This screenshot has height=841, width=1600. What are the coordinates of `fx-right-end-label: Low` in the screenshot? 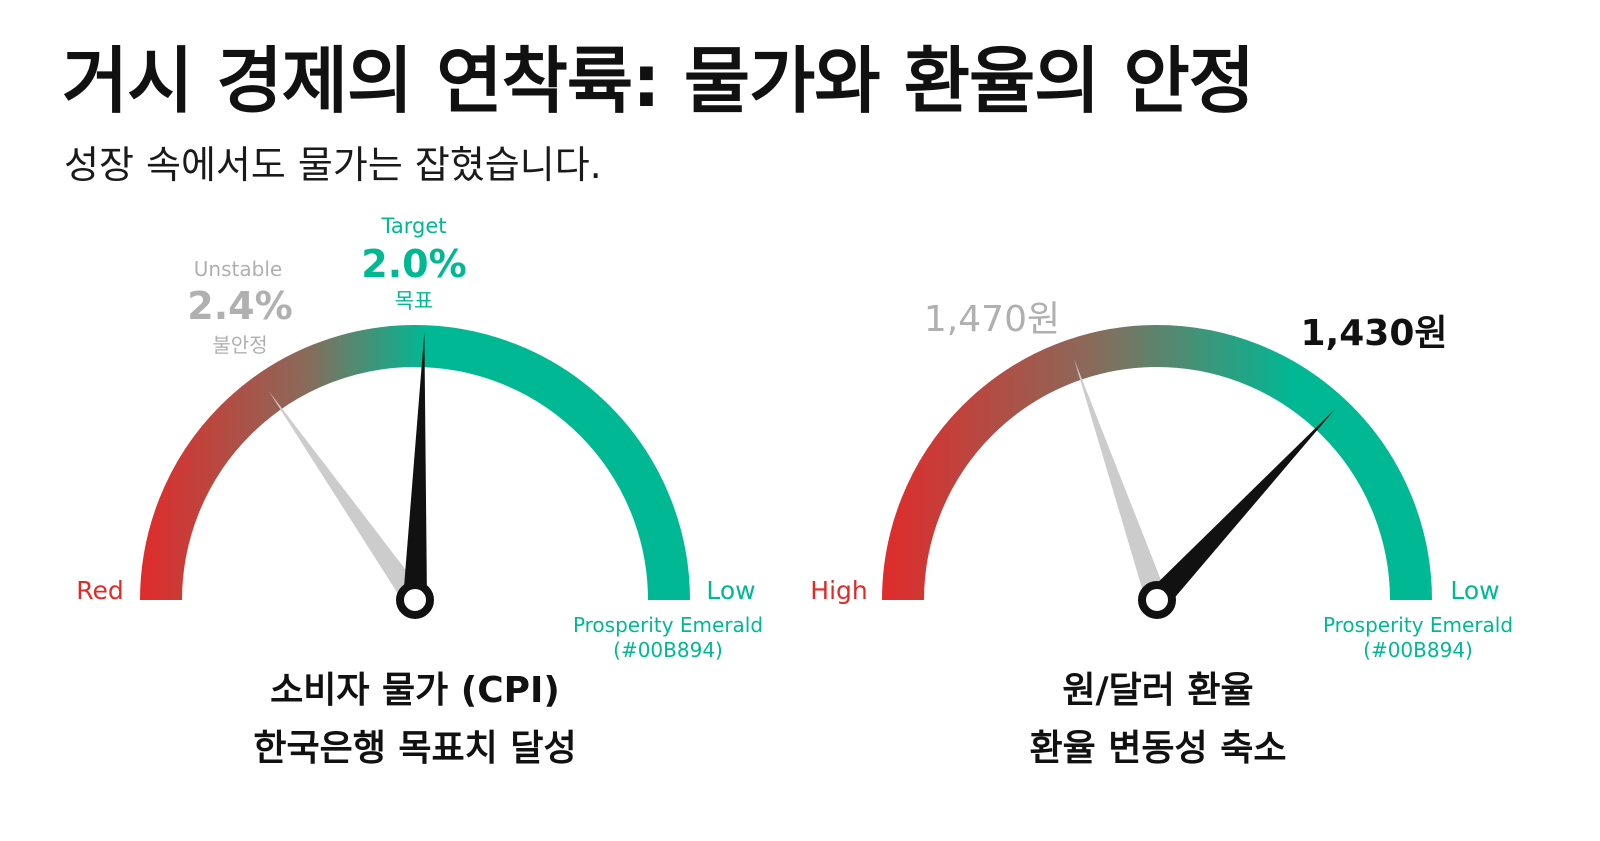 It's located at (1474, 590).